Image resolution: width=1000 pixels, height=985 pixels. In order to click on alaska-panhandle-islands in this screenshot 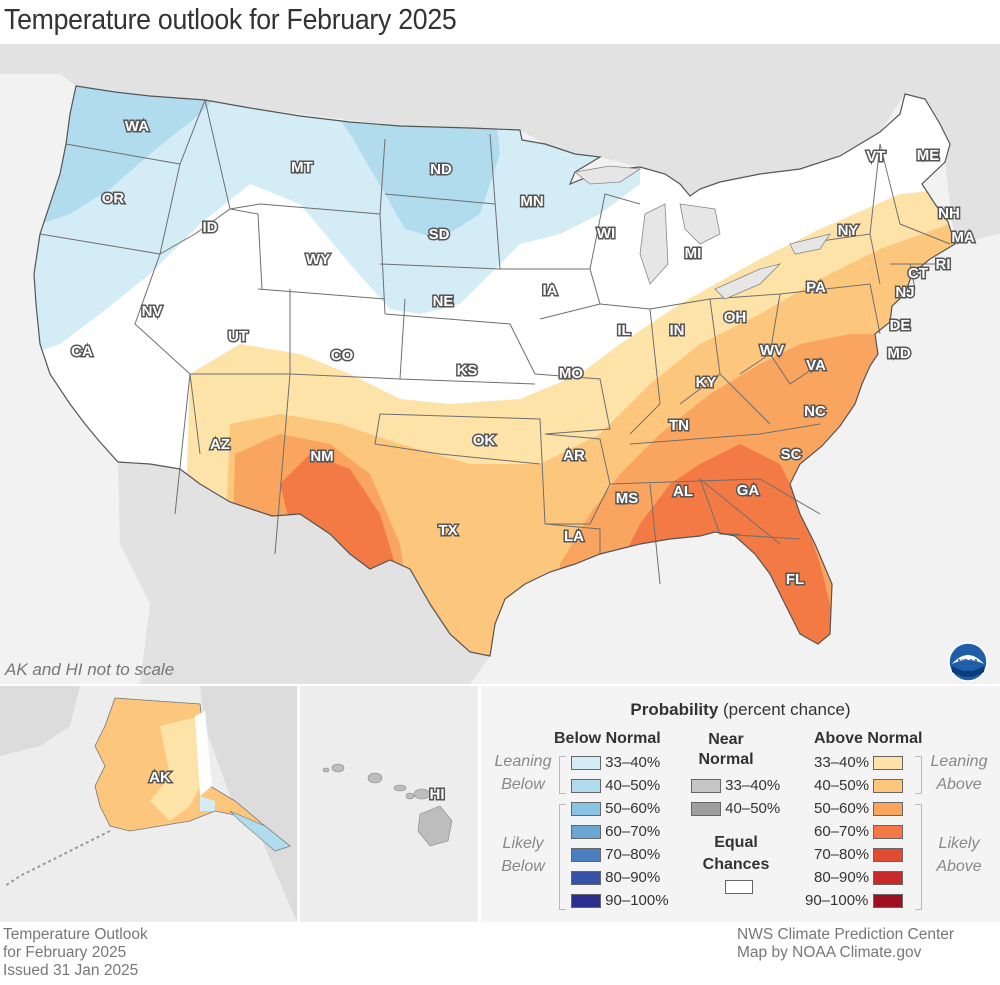, I will do `click(260, 831)`.